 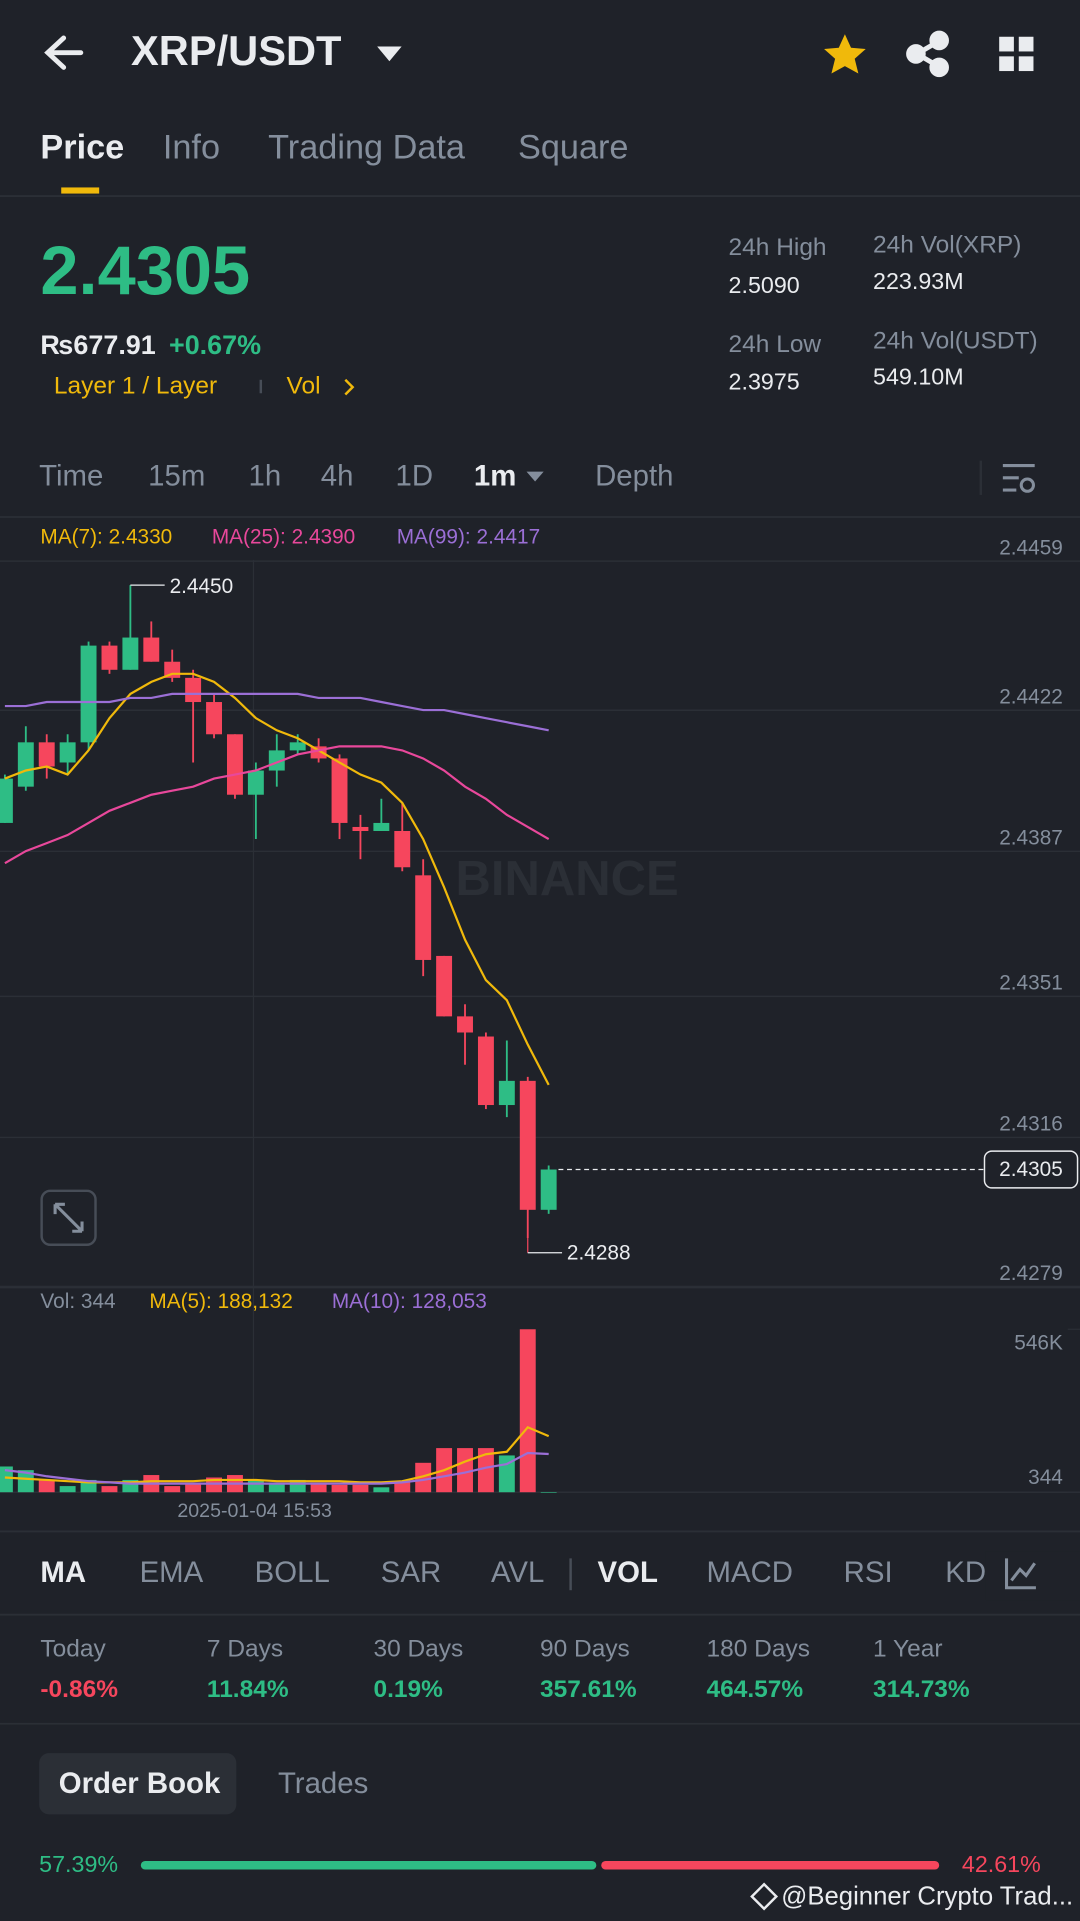 I want to click on interval: Depth, so click(x=634, y=476).